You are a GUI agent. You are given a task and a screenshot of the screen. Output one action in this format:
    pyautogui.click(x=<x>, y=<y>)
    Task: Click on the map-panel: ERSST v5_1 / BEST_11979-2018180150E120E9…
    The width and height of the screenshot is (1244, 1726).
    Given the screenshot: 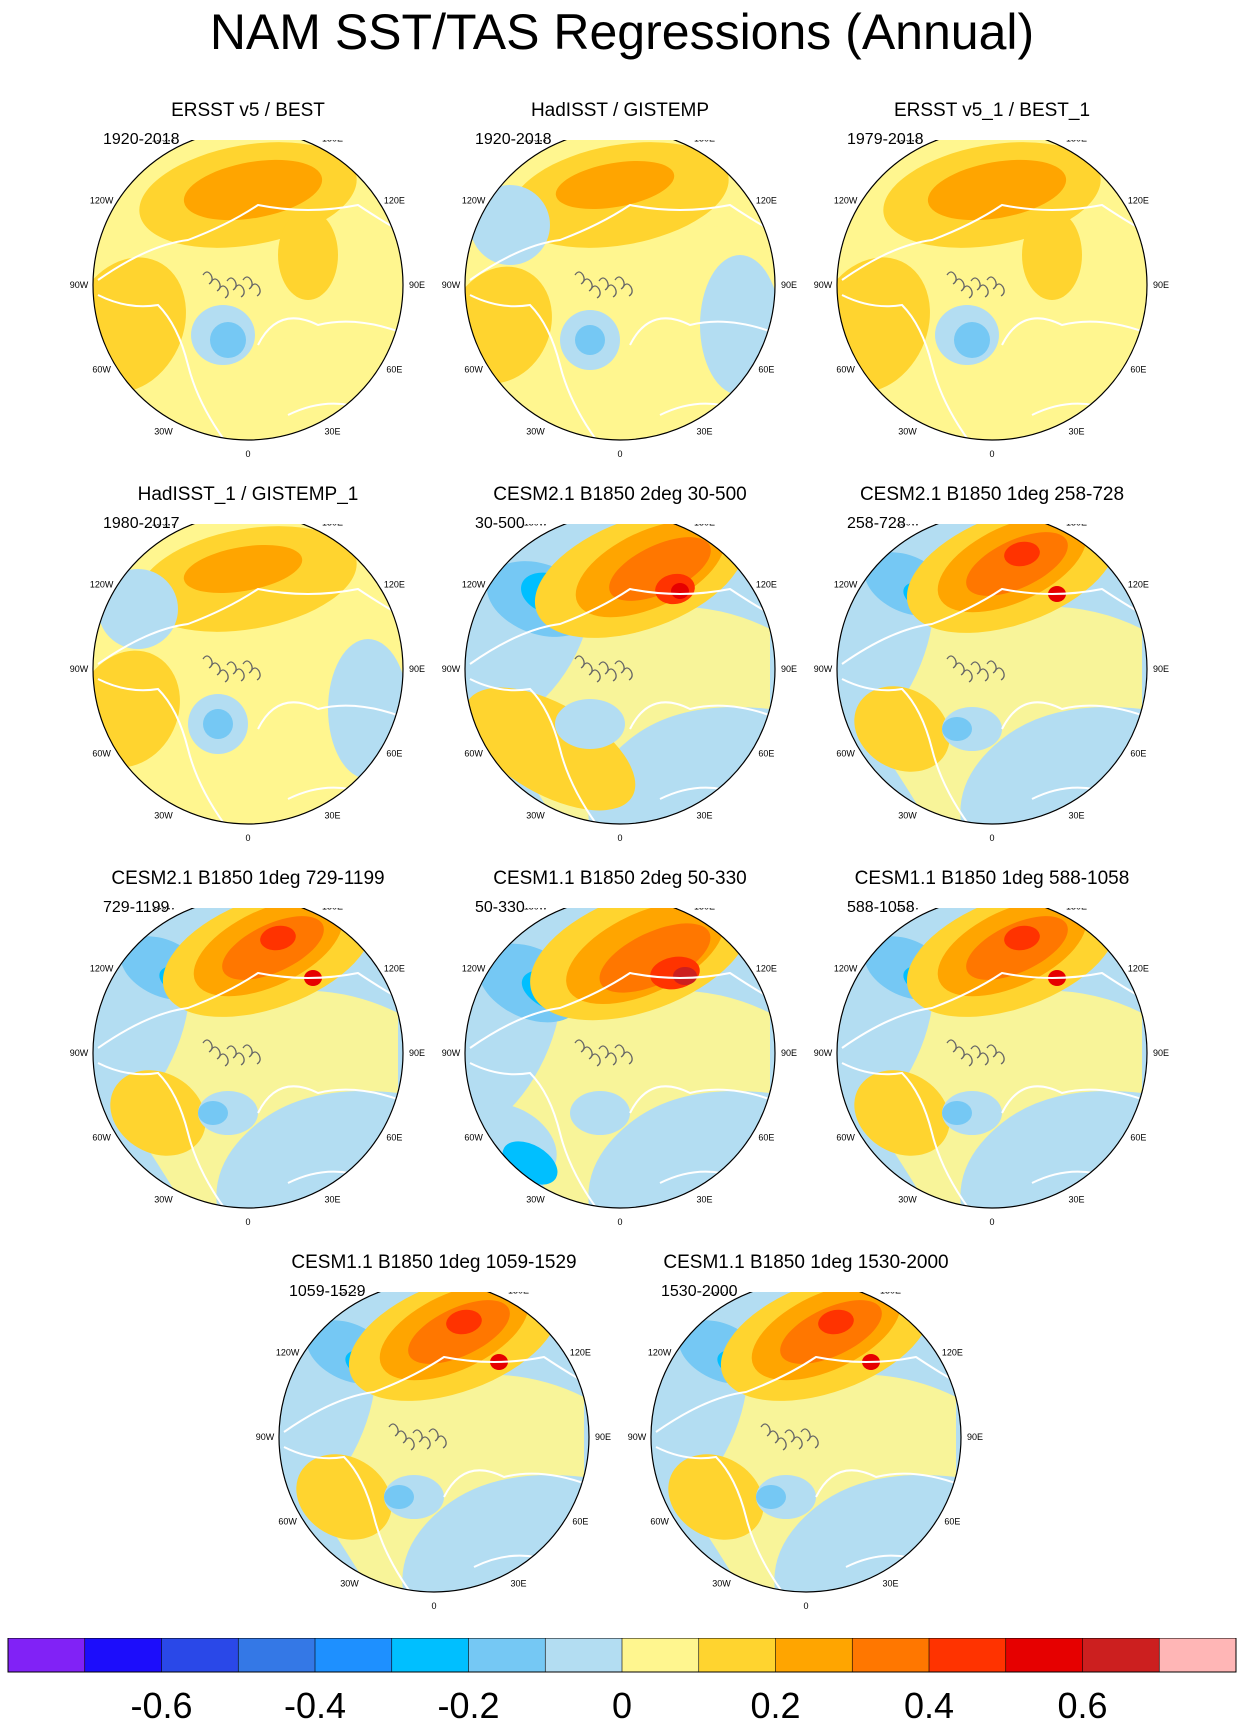 What is the action you would take?
    pyautogui.click(x=992, y=290)
    